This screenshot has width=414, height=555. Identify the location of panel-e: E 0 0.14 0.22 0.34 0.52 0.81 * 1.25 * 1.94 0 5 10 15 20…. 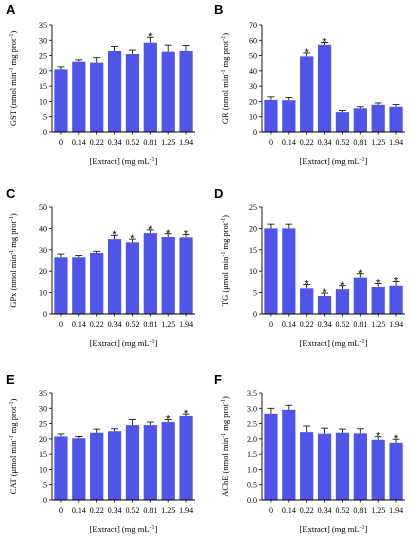
(100, 453).